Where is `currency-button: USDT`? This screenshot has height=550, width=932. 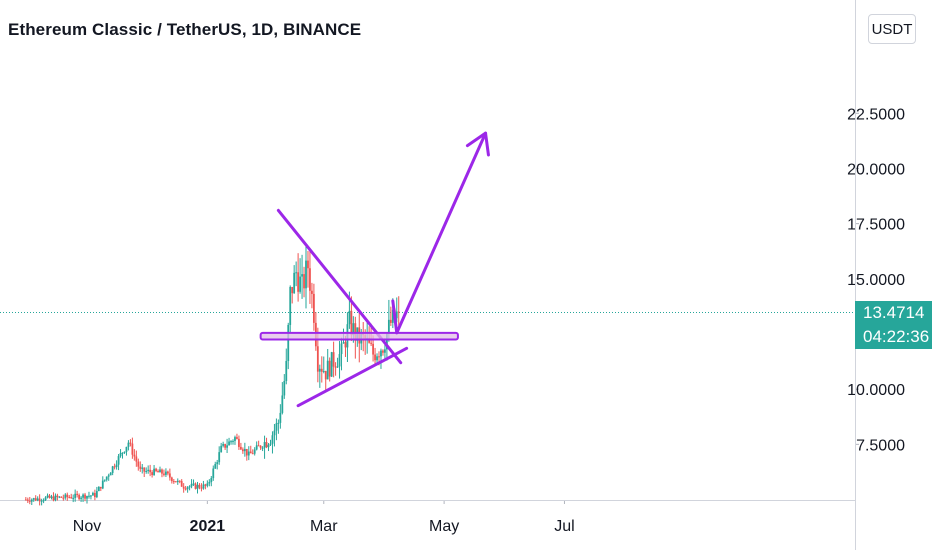
currency-button: USDT is located at coordinates (892, 29).